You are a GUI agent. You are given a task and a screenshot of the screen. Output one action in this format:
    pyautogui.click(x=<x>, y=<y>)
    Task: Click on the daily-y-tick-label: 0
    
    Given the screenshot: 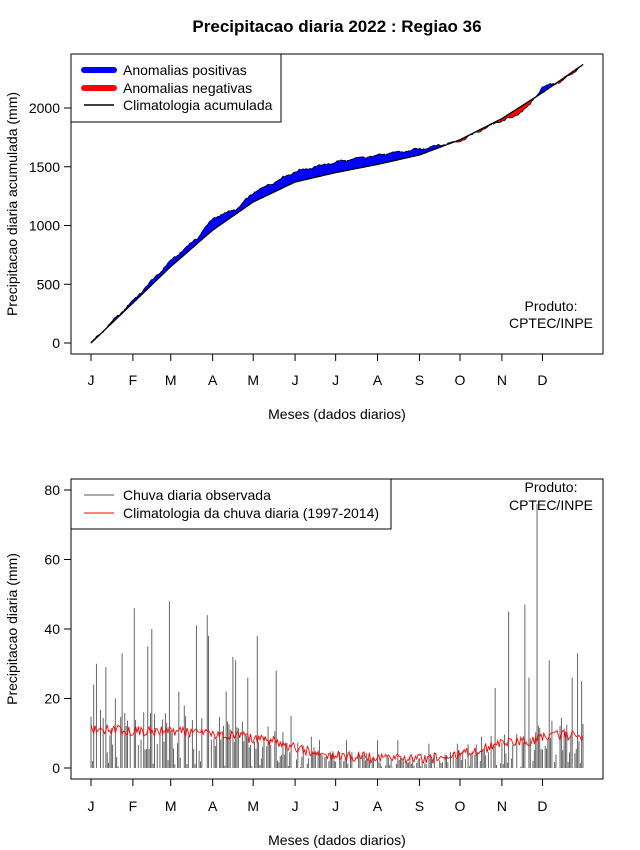 What is the action you would take?
    pyautogui.click(x=56, y=768)
    